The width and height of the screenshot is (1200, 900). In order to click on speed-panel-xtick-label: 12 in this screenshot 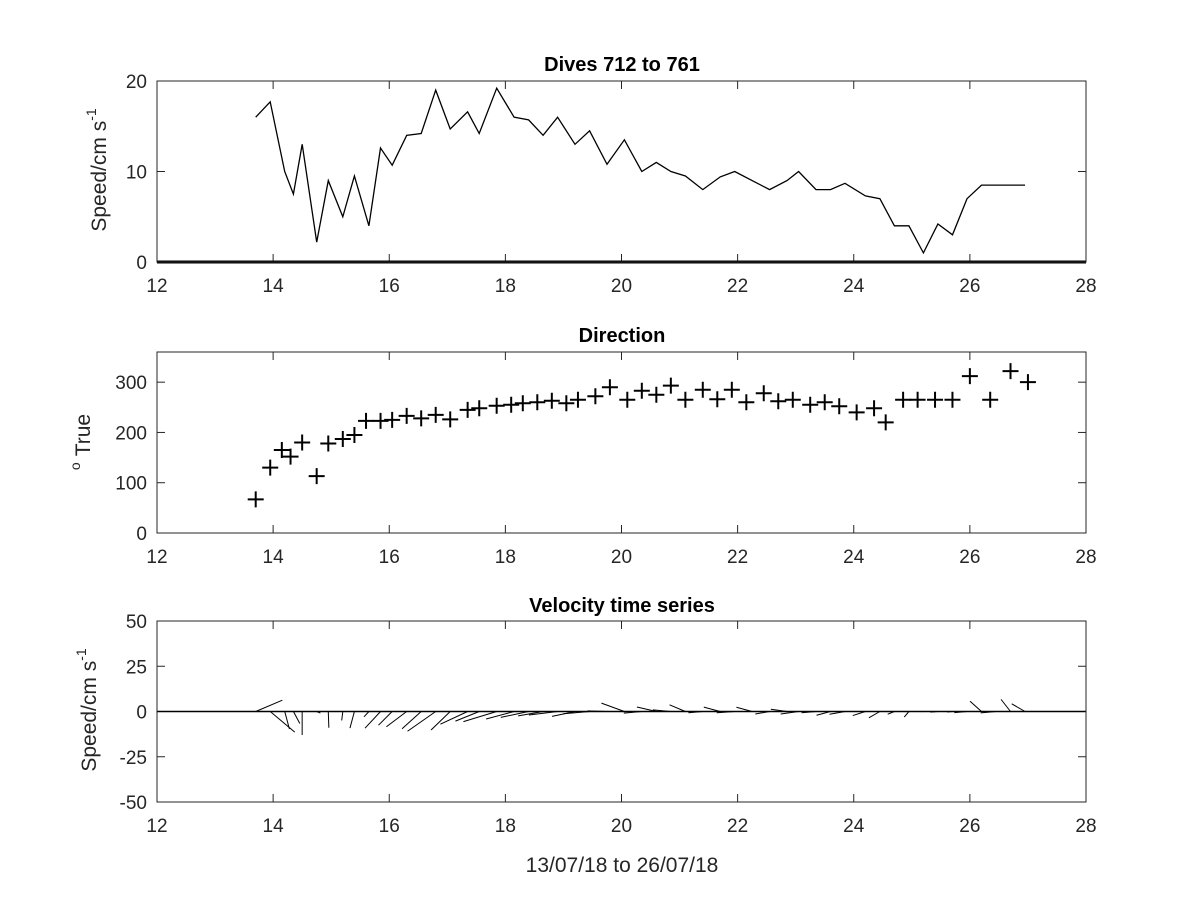, I will do `click(156, 286)`.